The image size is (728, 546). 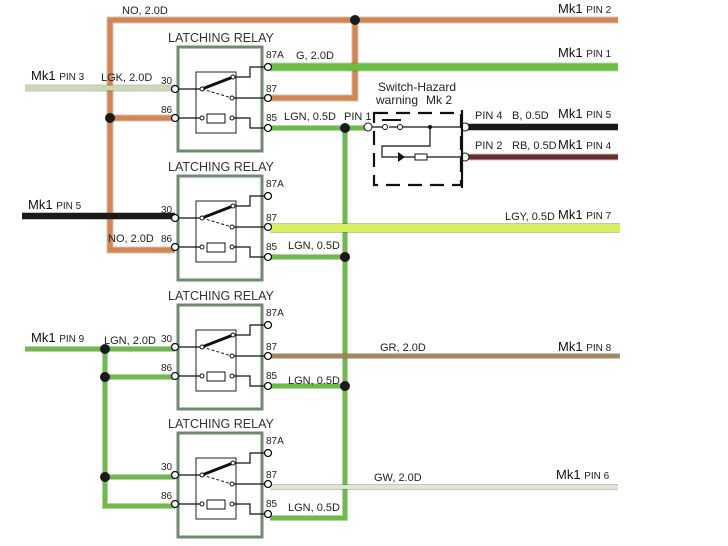 What do you see at coordinates (585, 8) in the screenshot?
I see `svg-text: Mk1 PIN 2` at bounding box center [585, 8].